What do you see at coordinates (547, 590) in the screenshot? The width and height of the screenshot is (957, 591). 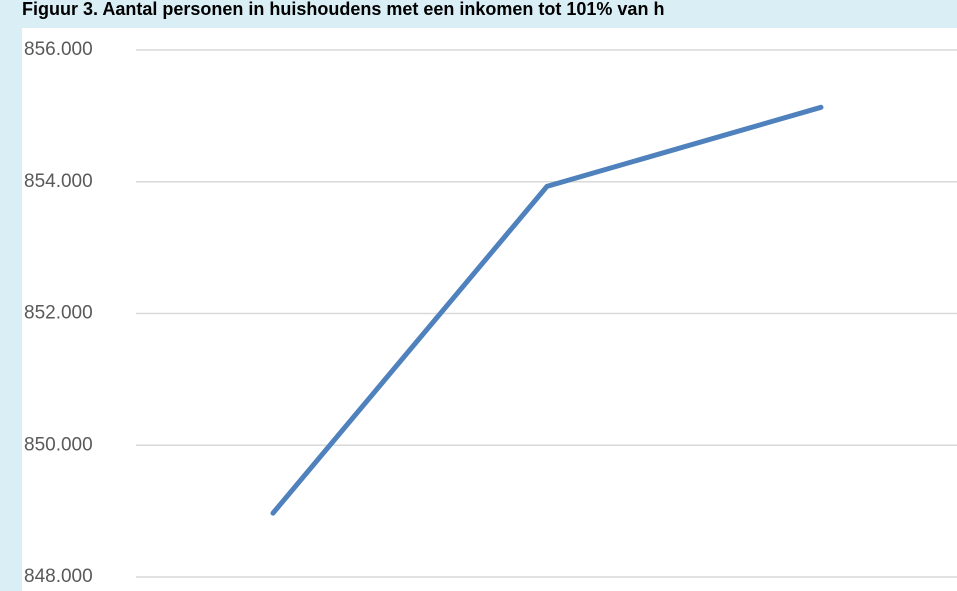 I see `x-tick-label: 2019` at bounding box center [547, 590].